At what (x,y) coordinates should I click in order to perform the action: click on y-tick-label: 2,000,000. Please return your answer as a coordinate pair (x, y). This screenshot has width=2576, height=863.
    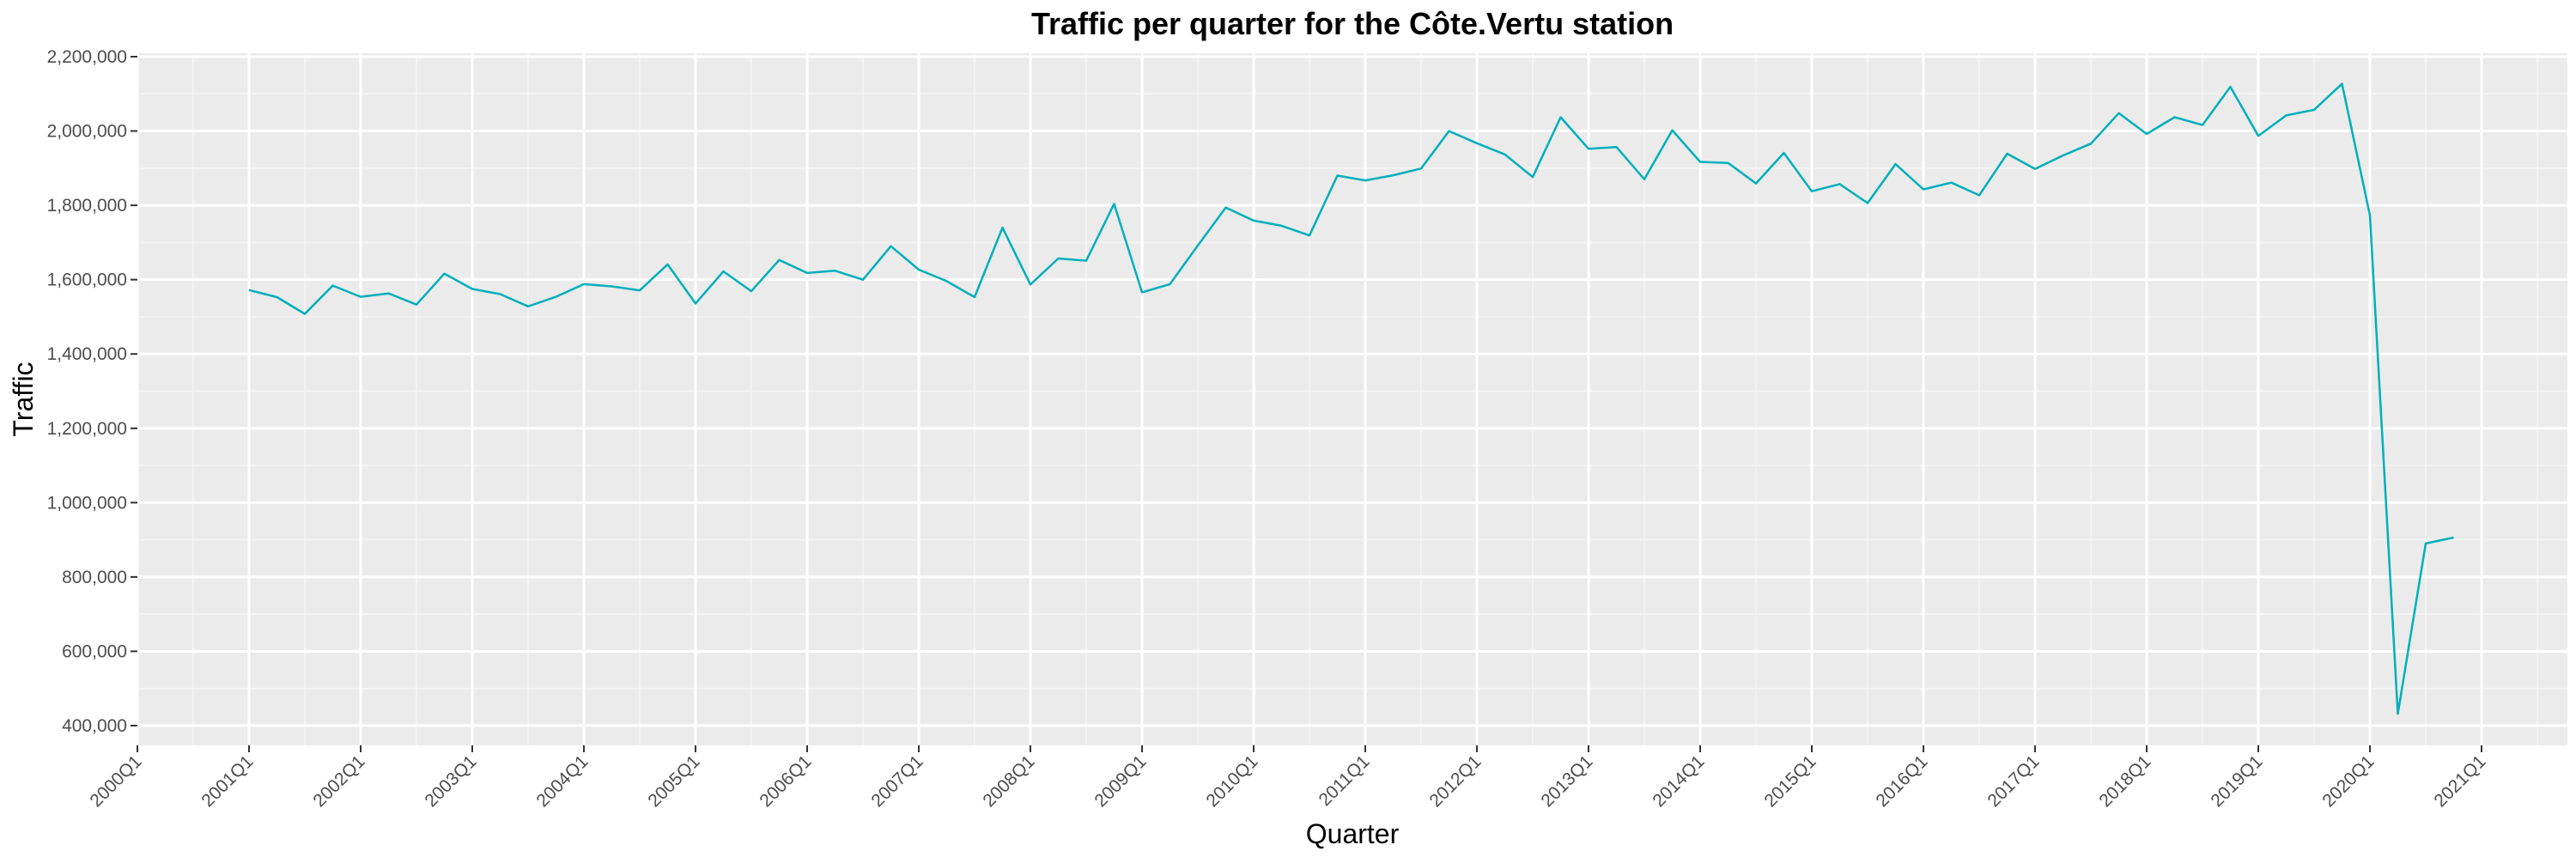
    Looking at the image, I should click on (87, 132).